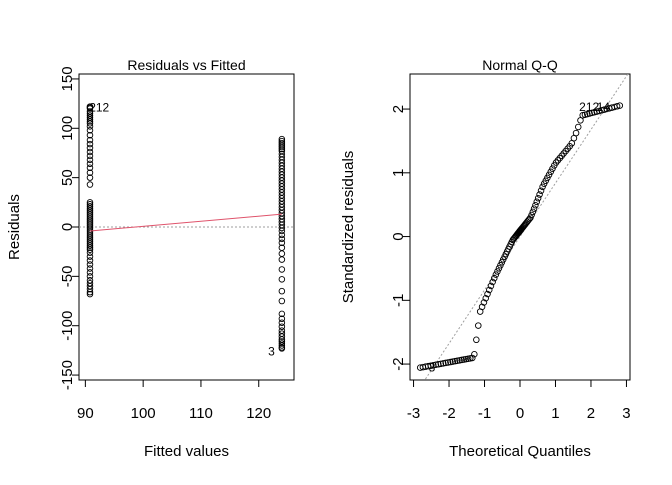 The width and height of the screenshot is (672, 485). Describe the element at coordinates (67, 128) in the screenshot. I see `y-tick-label: 100` at that location.